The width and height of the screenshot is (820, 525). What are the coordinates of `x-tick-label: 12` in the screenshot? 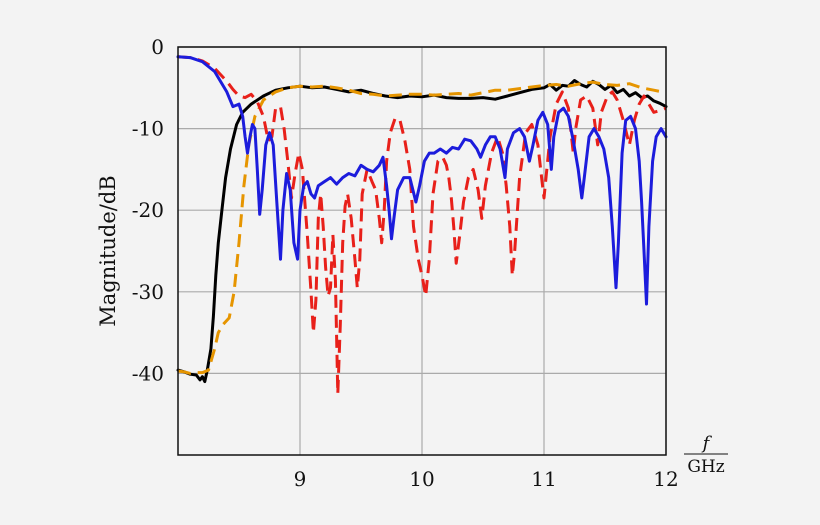 It's located at (665, 479).